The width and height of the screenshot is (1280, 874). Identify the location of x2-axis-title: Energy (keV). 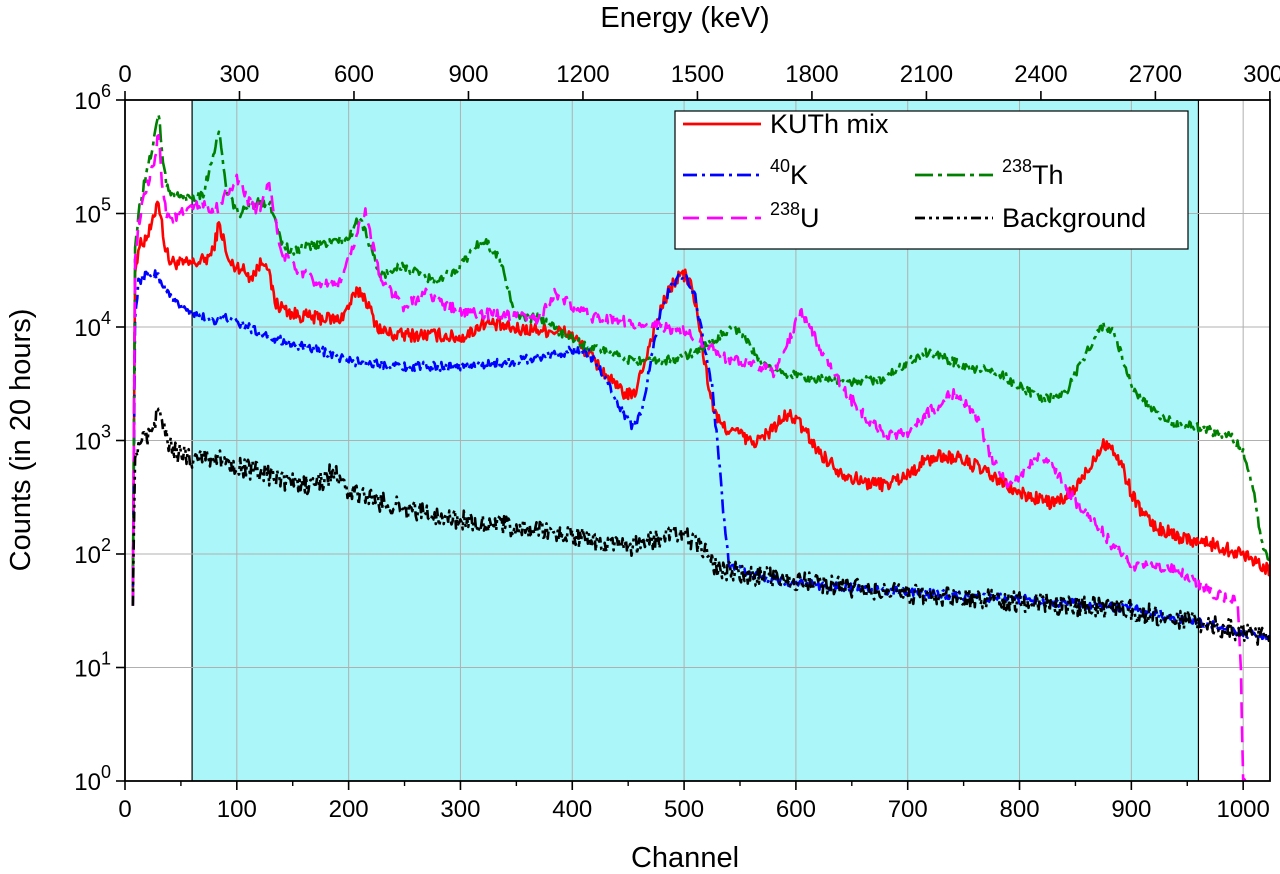
(684, 18).